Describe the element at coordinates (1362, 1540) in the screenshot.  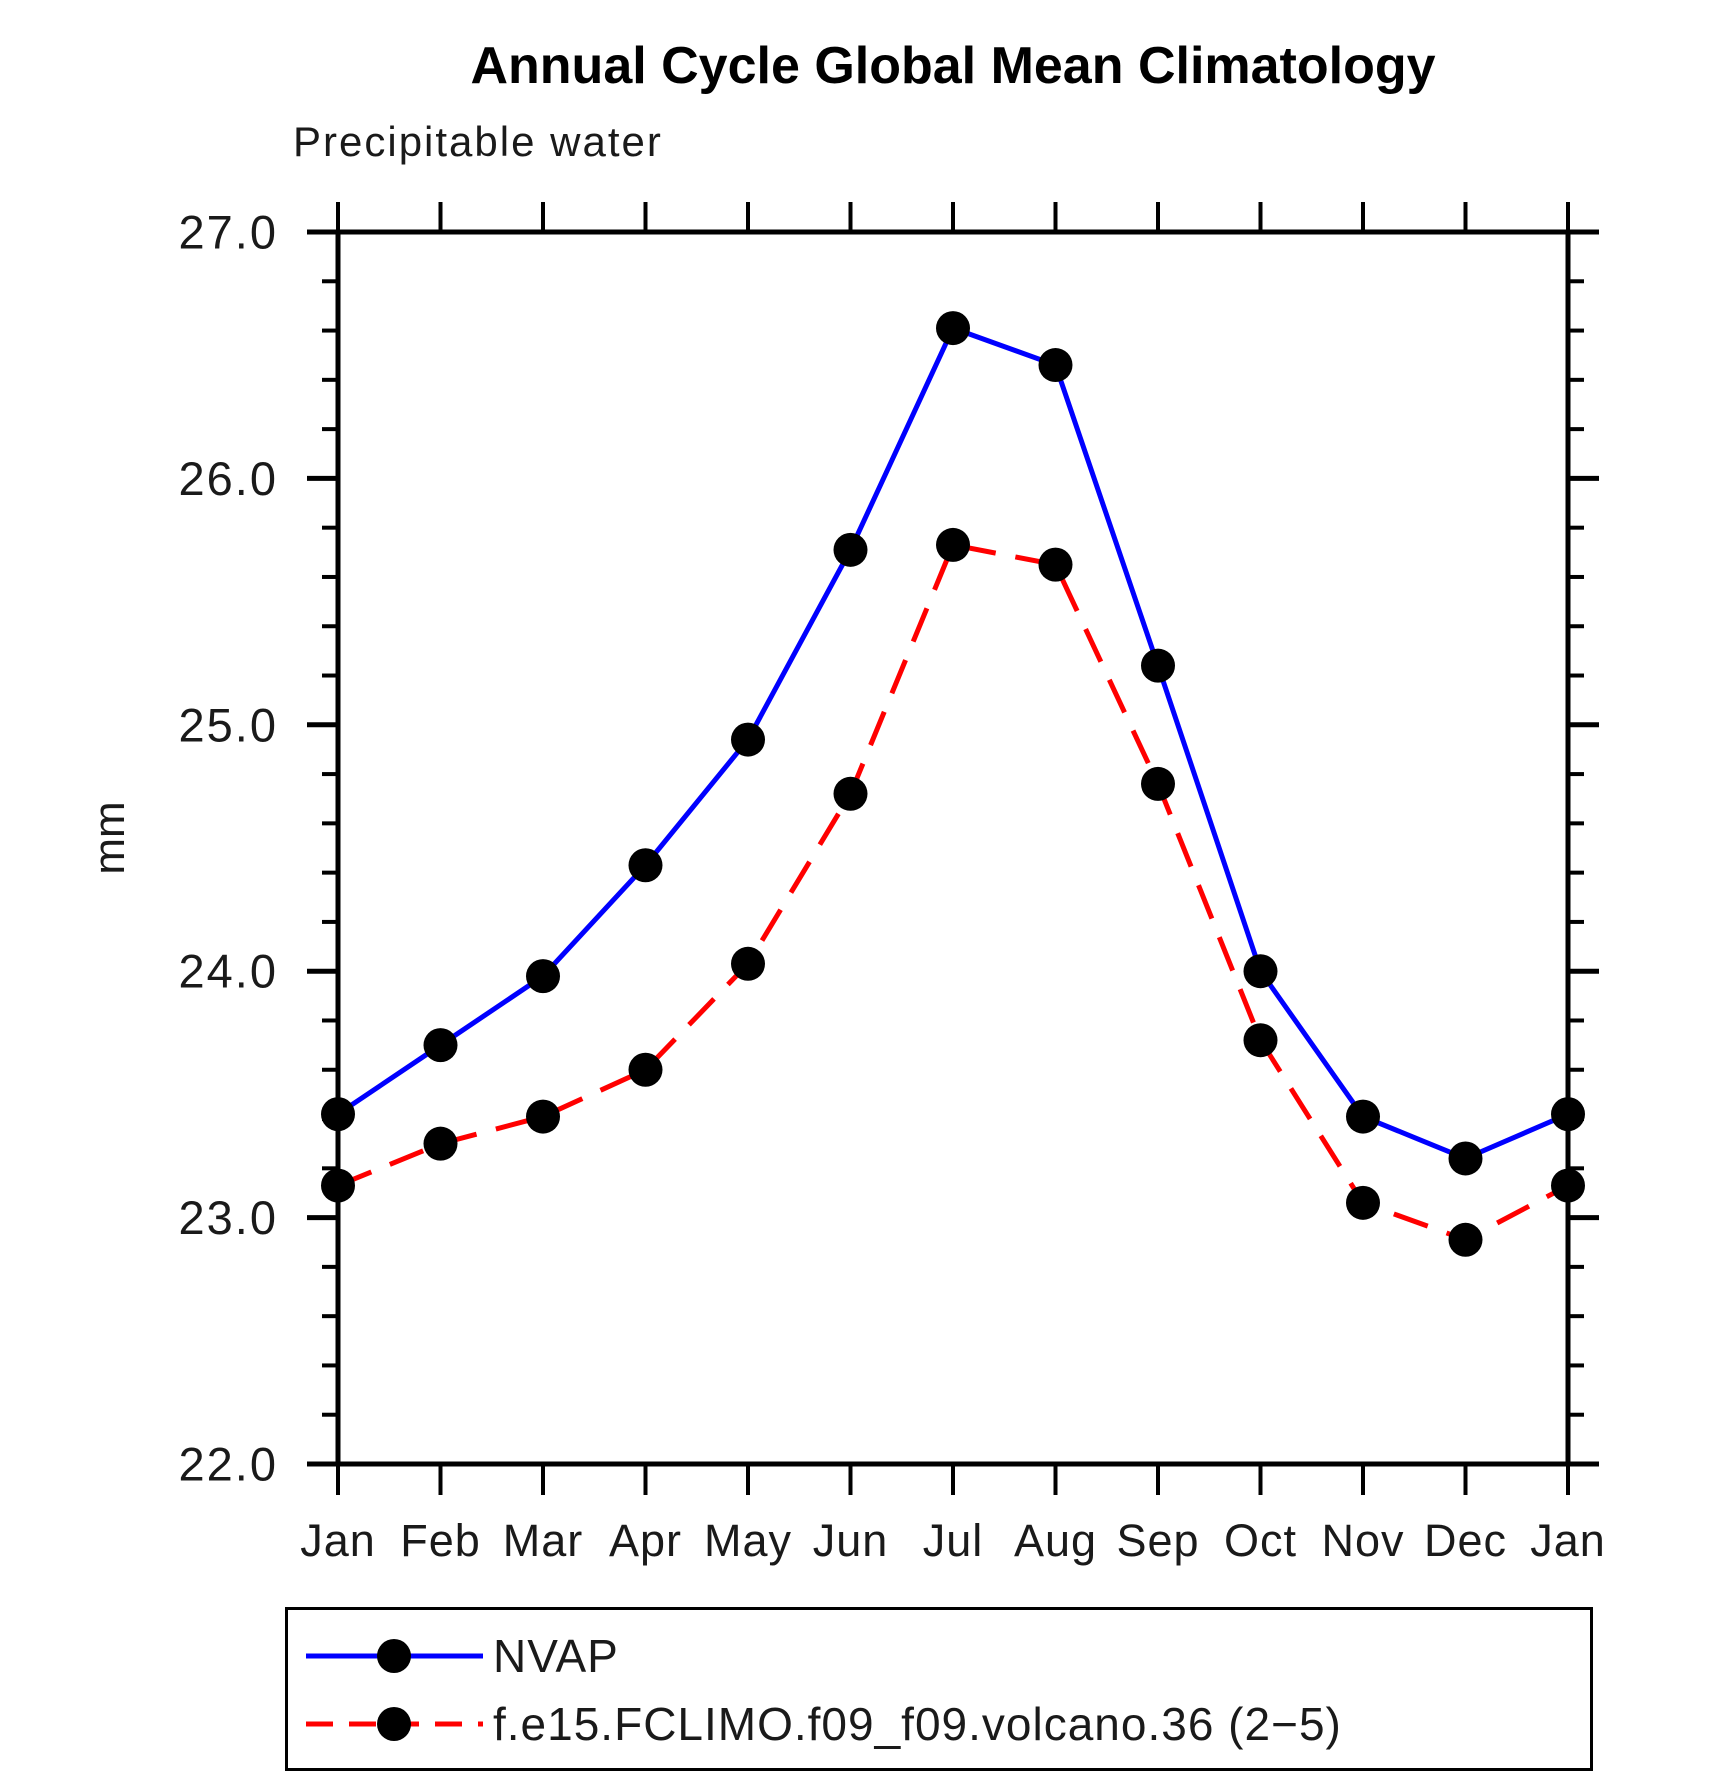
I see `svg-text: Nov` at that location.